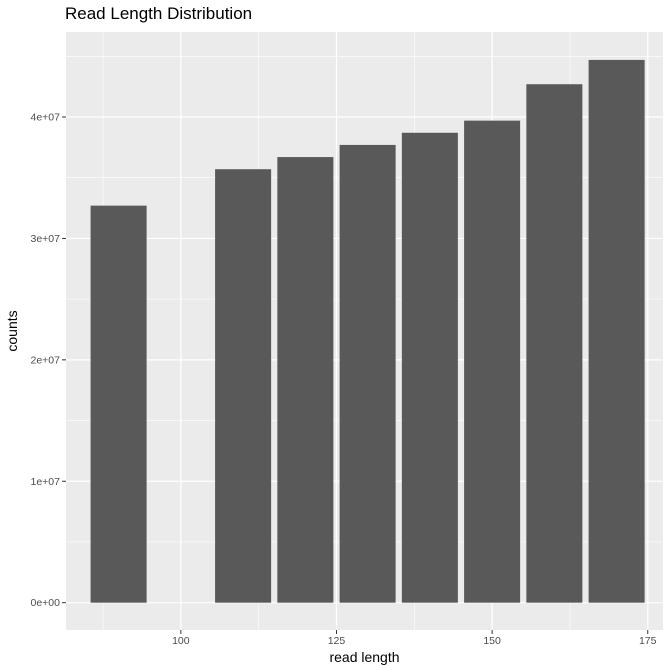  What do you see at coordinates (46, 482) in the screenshot?
I see `y-tick-label: 1e+07` at bounding box center [46, 482].